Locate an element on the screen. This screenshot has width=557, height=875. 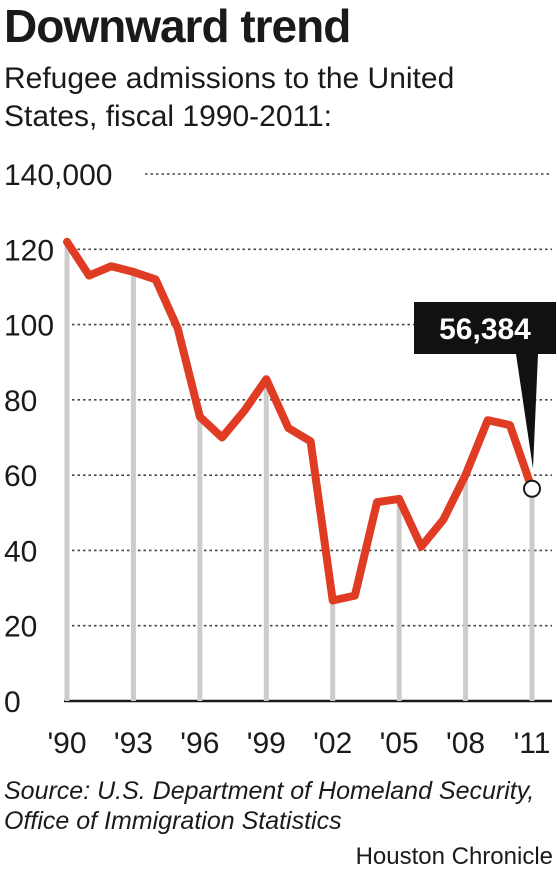
callout-pointer is located at coordinates (527, 411).